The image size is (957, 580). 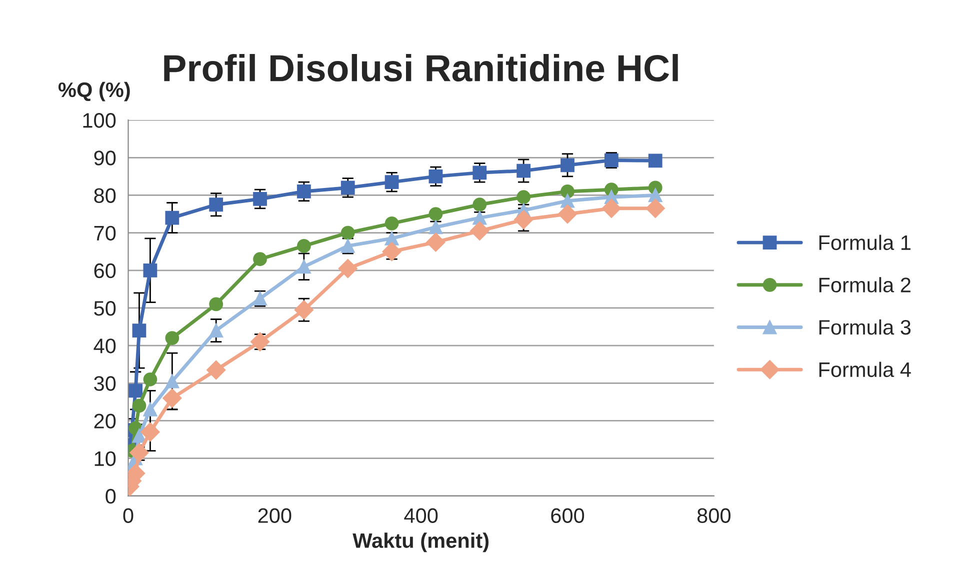 What do you see at coordinates (275, 516) in the screenshot?
I see `x-tick-label: 200` at bounding box center [275, 516].